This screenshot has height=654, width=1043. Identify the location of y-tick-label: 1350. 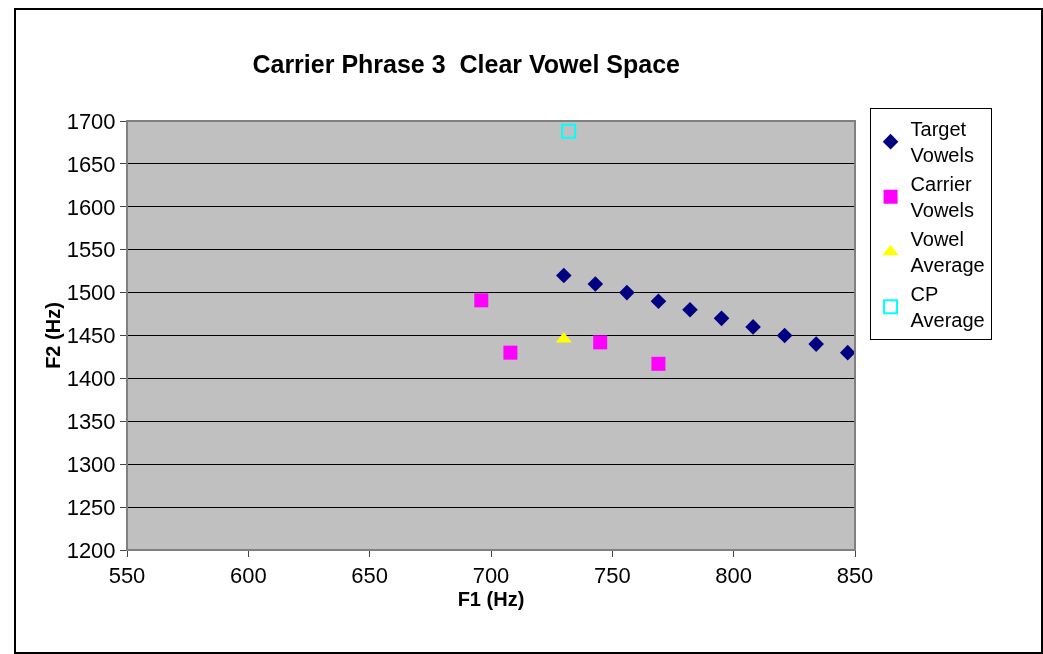
(91, 421).